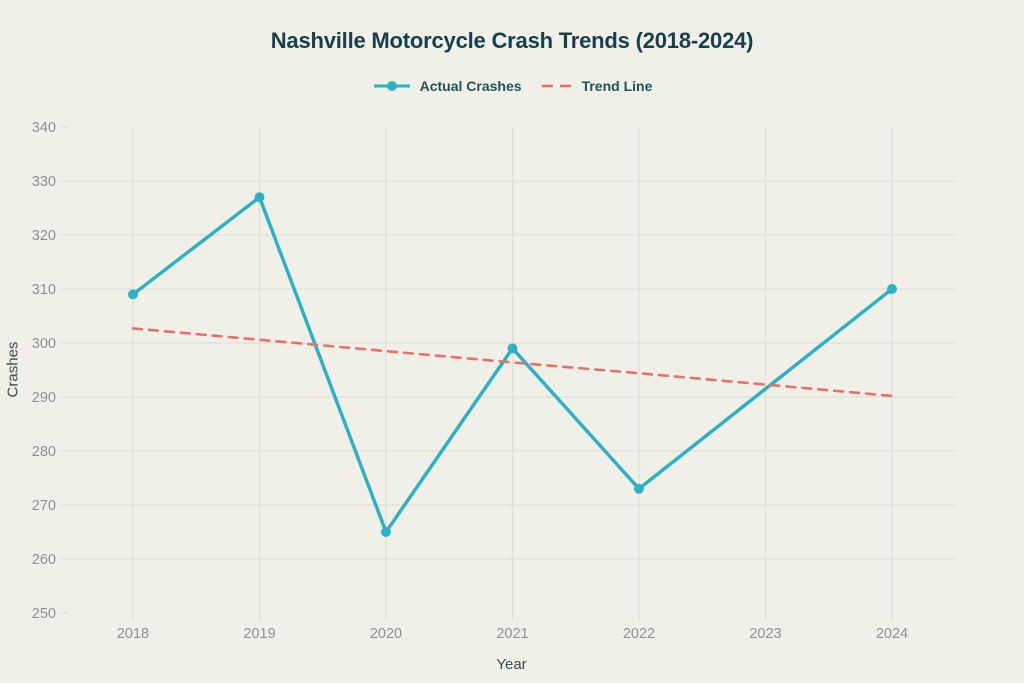 The width and height of the screenshot is (1024, 683). I want to click on y-tick-label: 340, so click(44, 128).